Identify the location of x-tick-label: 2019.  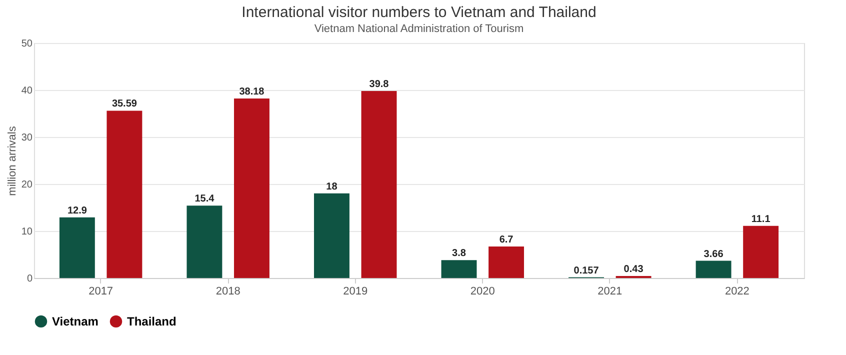
(355, 292).